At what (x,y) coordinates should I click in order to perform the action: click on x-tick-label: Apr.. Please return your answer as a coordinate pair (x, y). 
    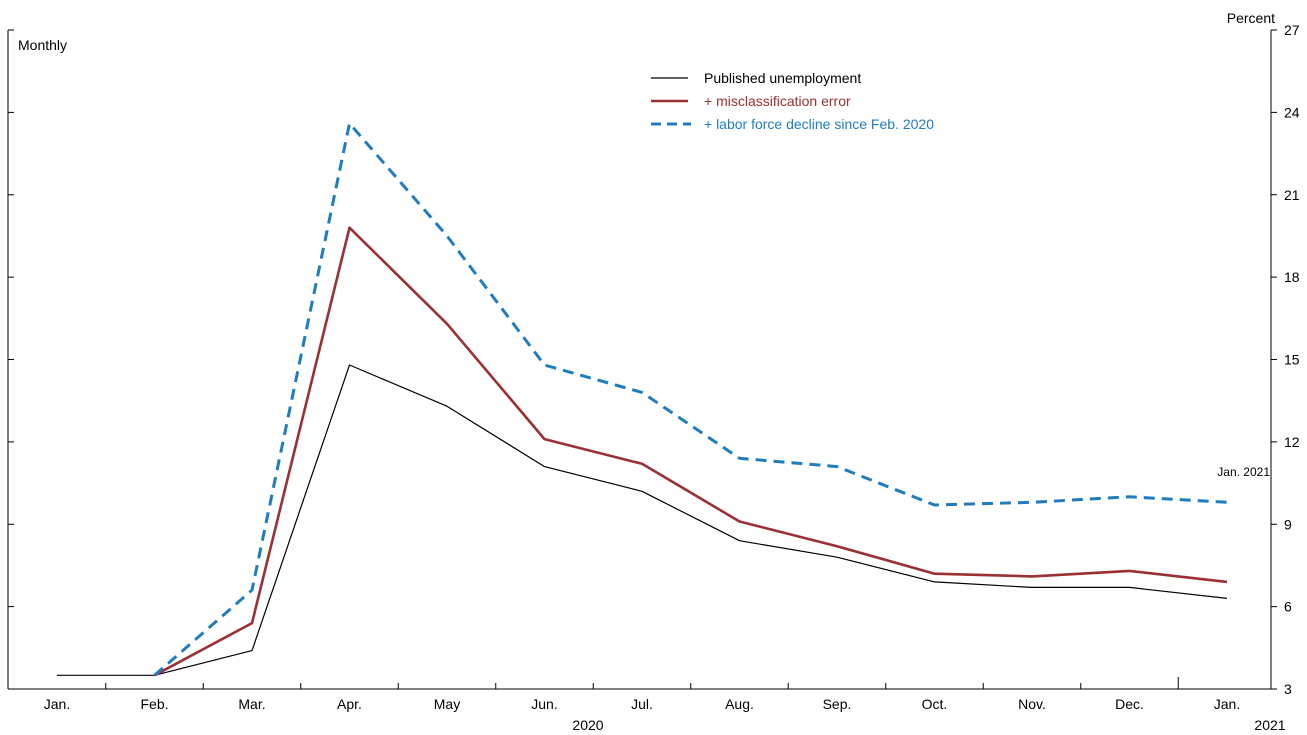
    Looking at the image, I should click on (349, 704).